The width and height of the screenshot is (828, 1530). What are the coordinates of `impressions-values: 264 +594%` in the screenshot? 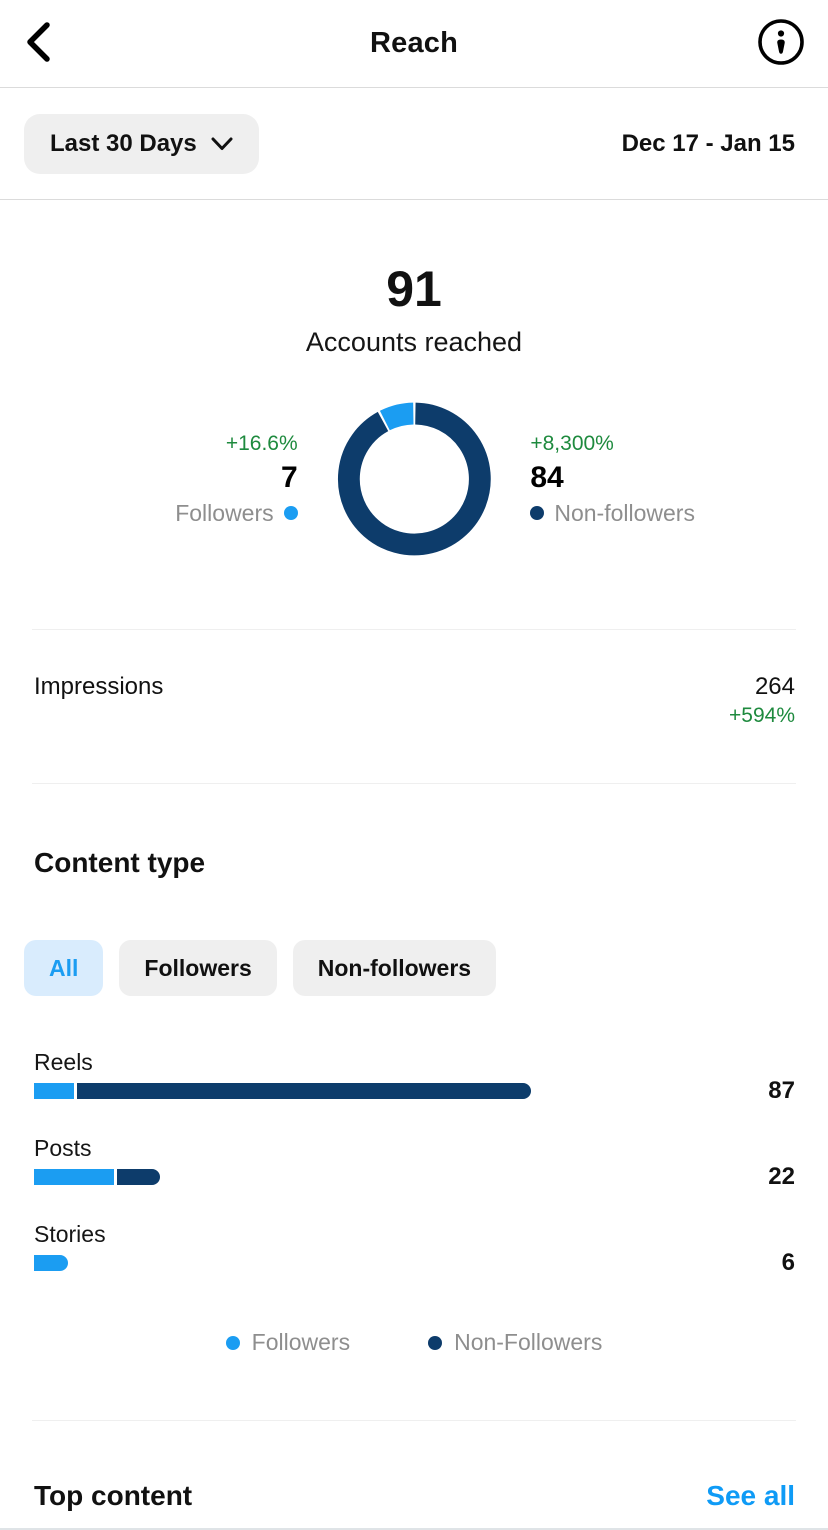 It's located at (762, 727).